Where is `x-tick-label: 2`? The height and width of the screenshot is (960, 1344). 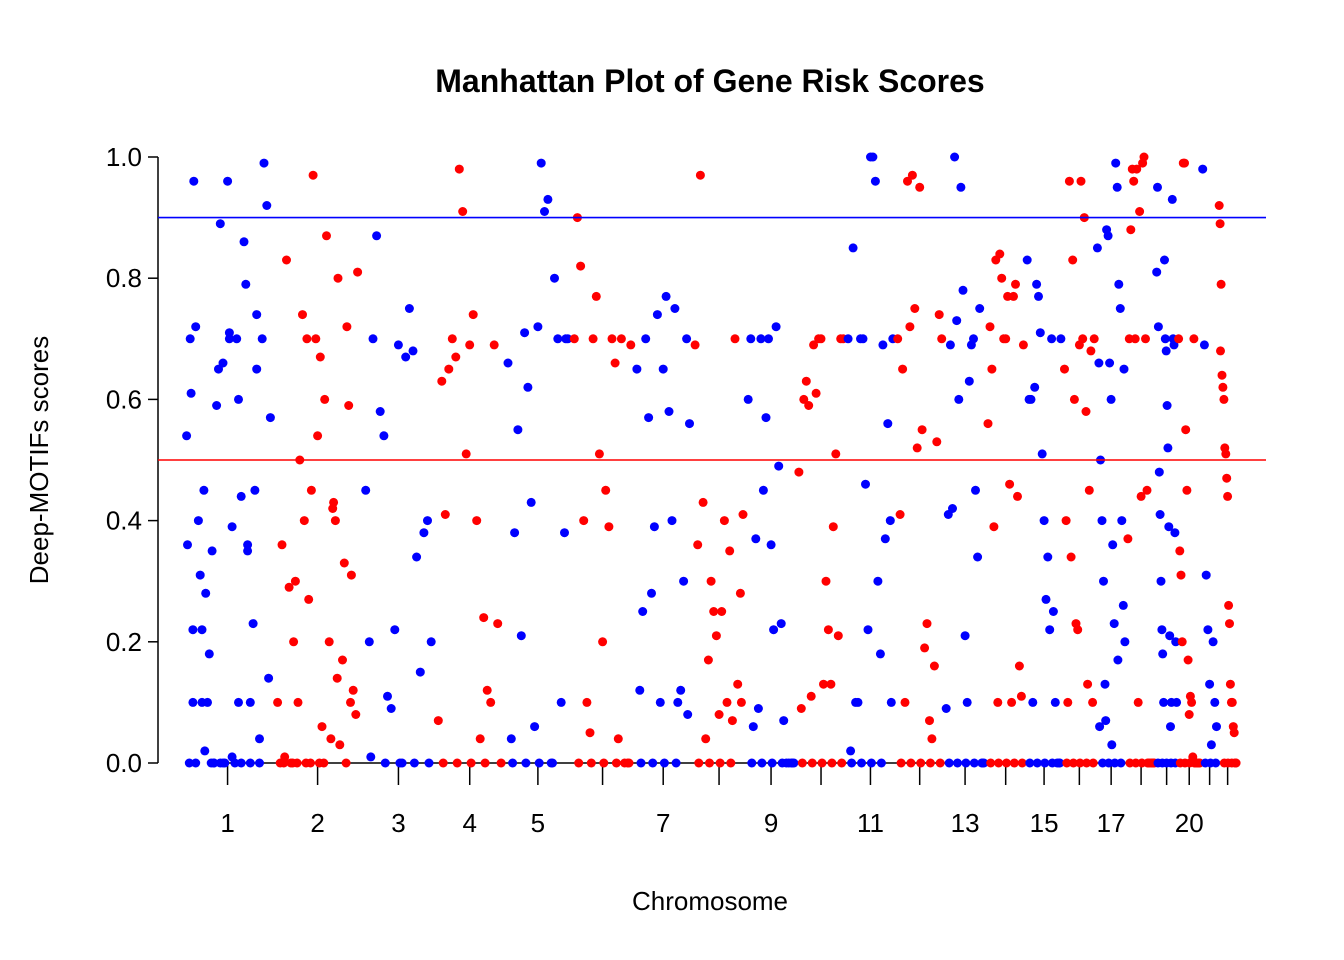 x-tick-label: 2 is located at coordinates (317, 823).